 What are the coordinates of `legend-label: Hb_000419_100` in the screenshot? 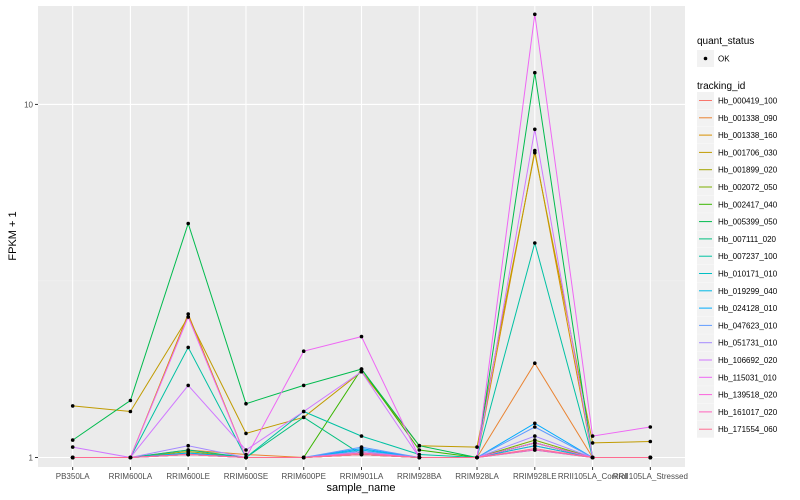 It's located at (748, 101).